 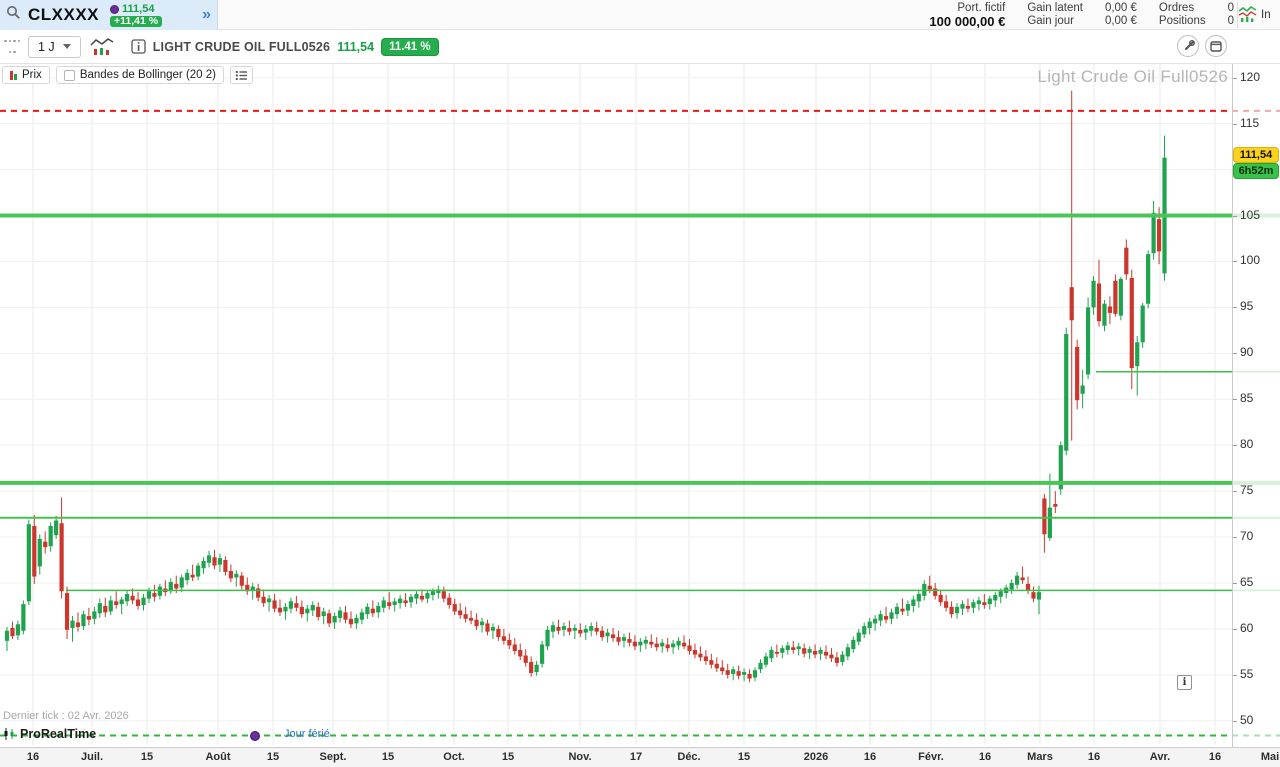 What do you see at coordinates (1243, 490) in the screenshot?
I see `price-tick-label: 75` at bounding box center [1243, 490].